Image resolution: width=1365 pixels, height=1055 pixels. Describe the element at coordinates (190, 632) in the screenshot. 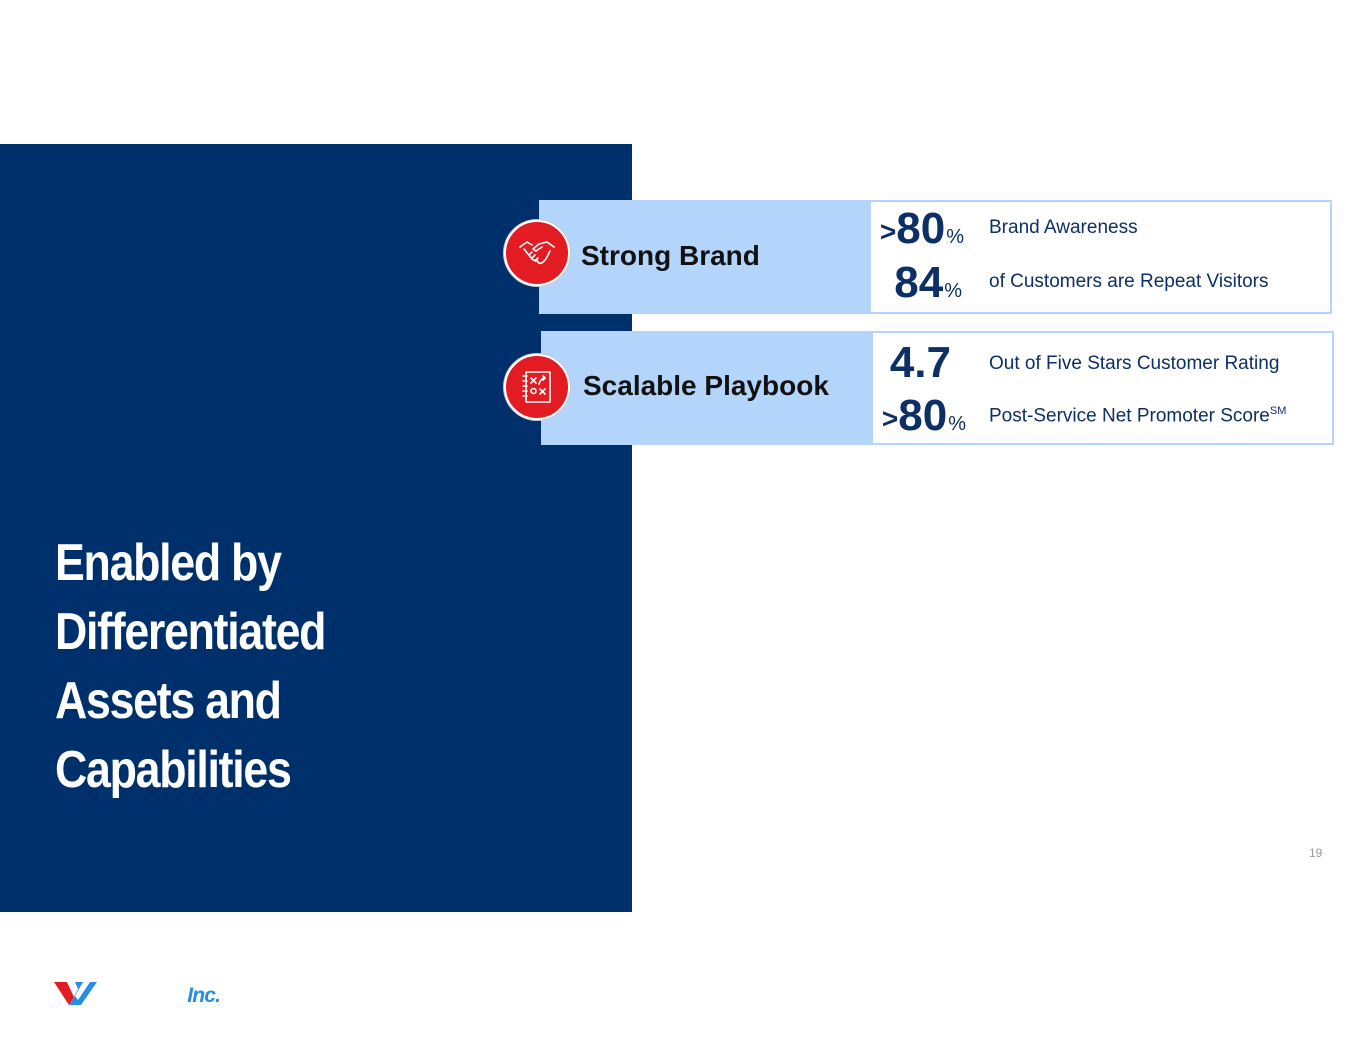

I see `title-line: Differentiated` at that location.